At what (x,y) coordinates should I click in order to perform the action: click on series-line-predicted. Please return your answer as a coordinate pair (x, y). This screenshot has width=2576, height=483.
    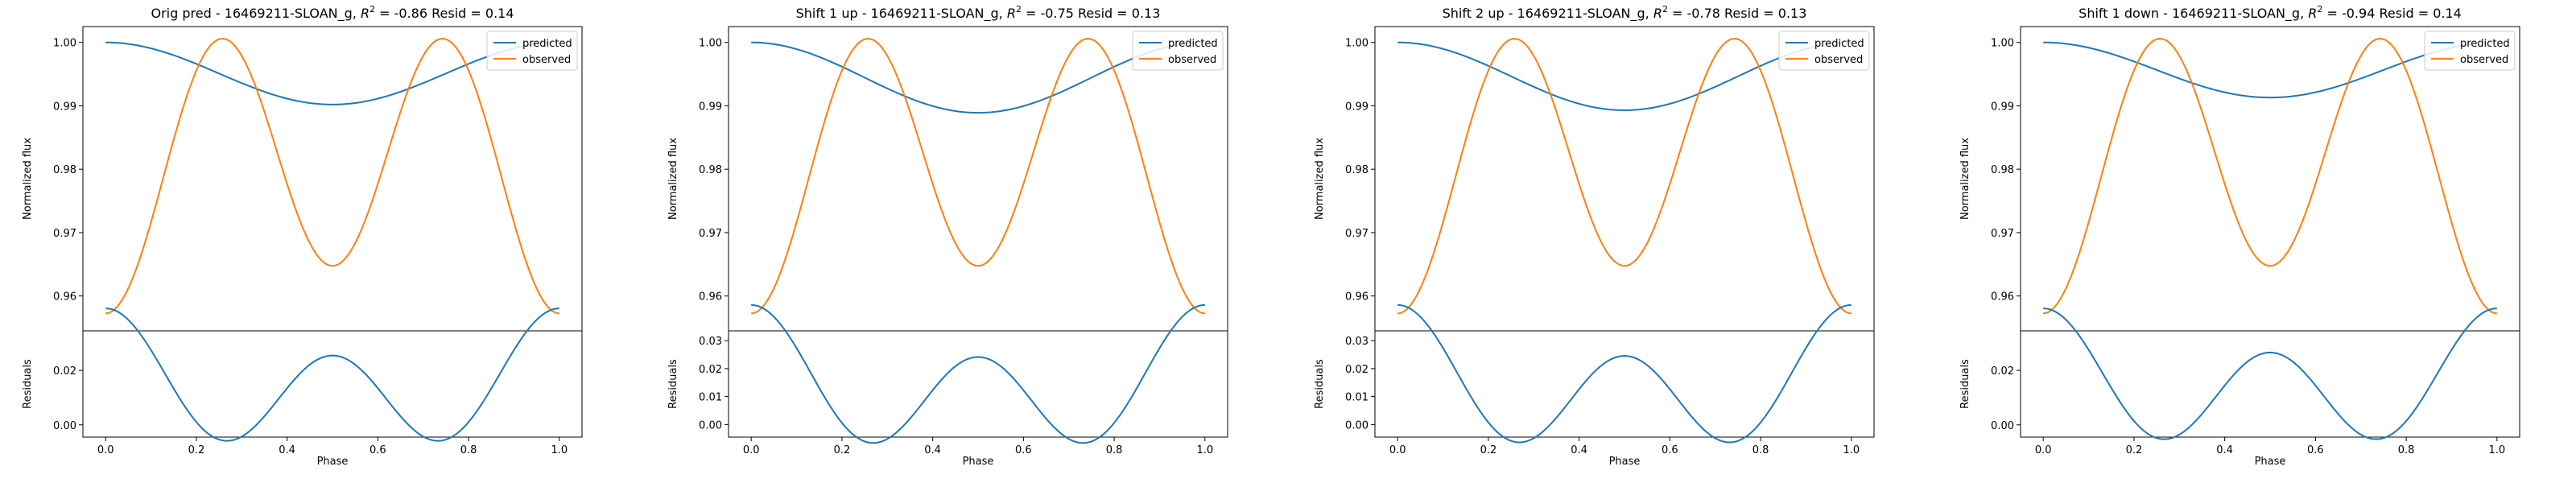
    Looking at the image, I should click on (1624, 76).